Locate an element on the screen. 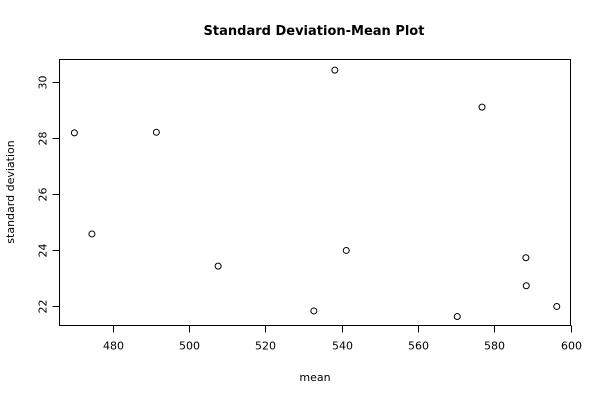  y-tick-label: 22 is located at coordinates (43, 307).